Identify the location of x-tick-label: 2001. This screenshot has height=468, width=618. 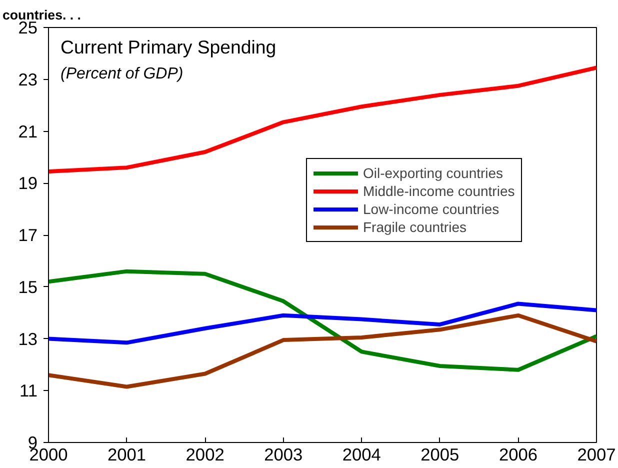
(127, 454).